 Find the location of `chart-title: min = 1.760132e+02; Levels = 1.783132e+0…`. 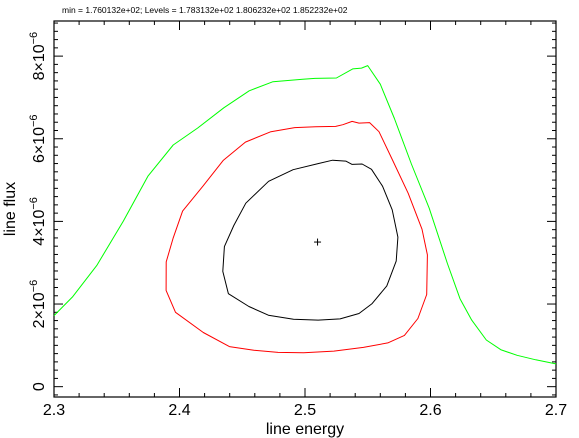

chart-title: min = 1.760132e+02; Levels = 1.783132e+0… is located at coordinates (205, 10).